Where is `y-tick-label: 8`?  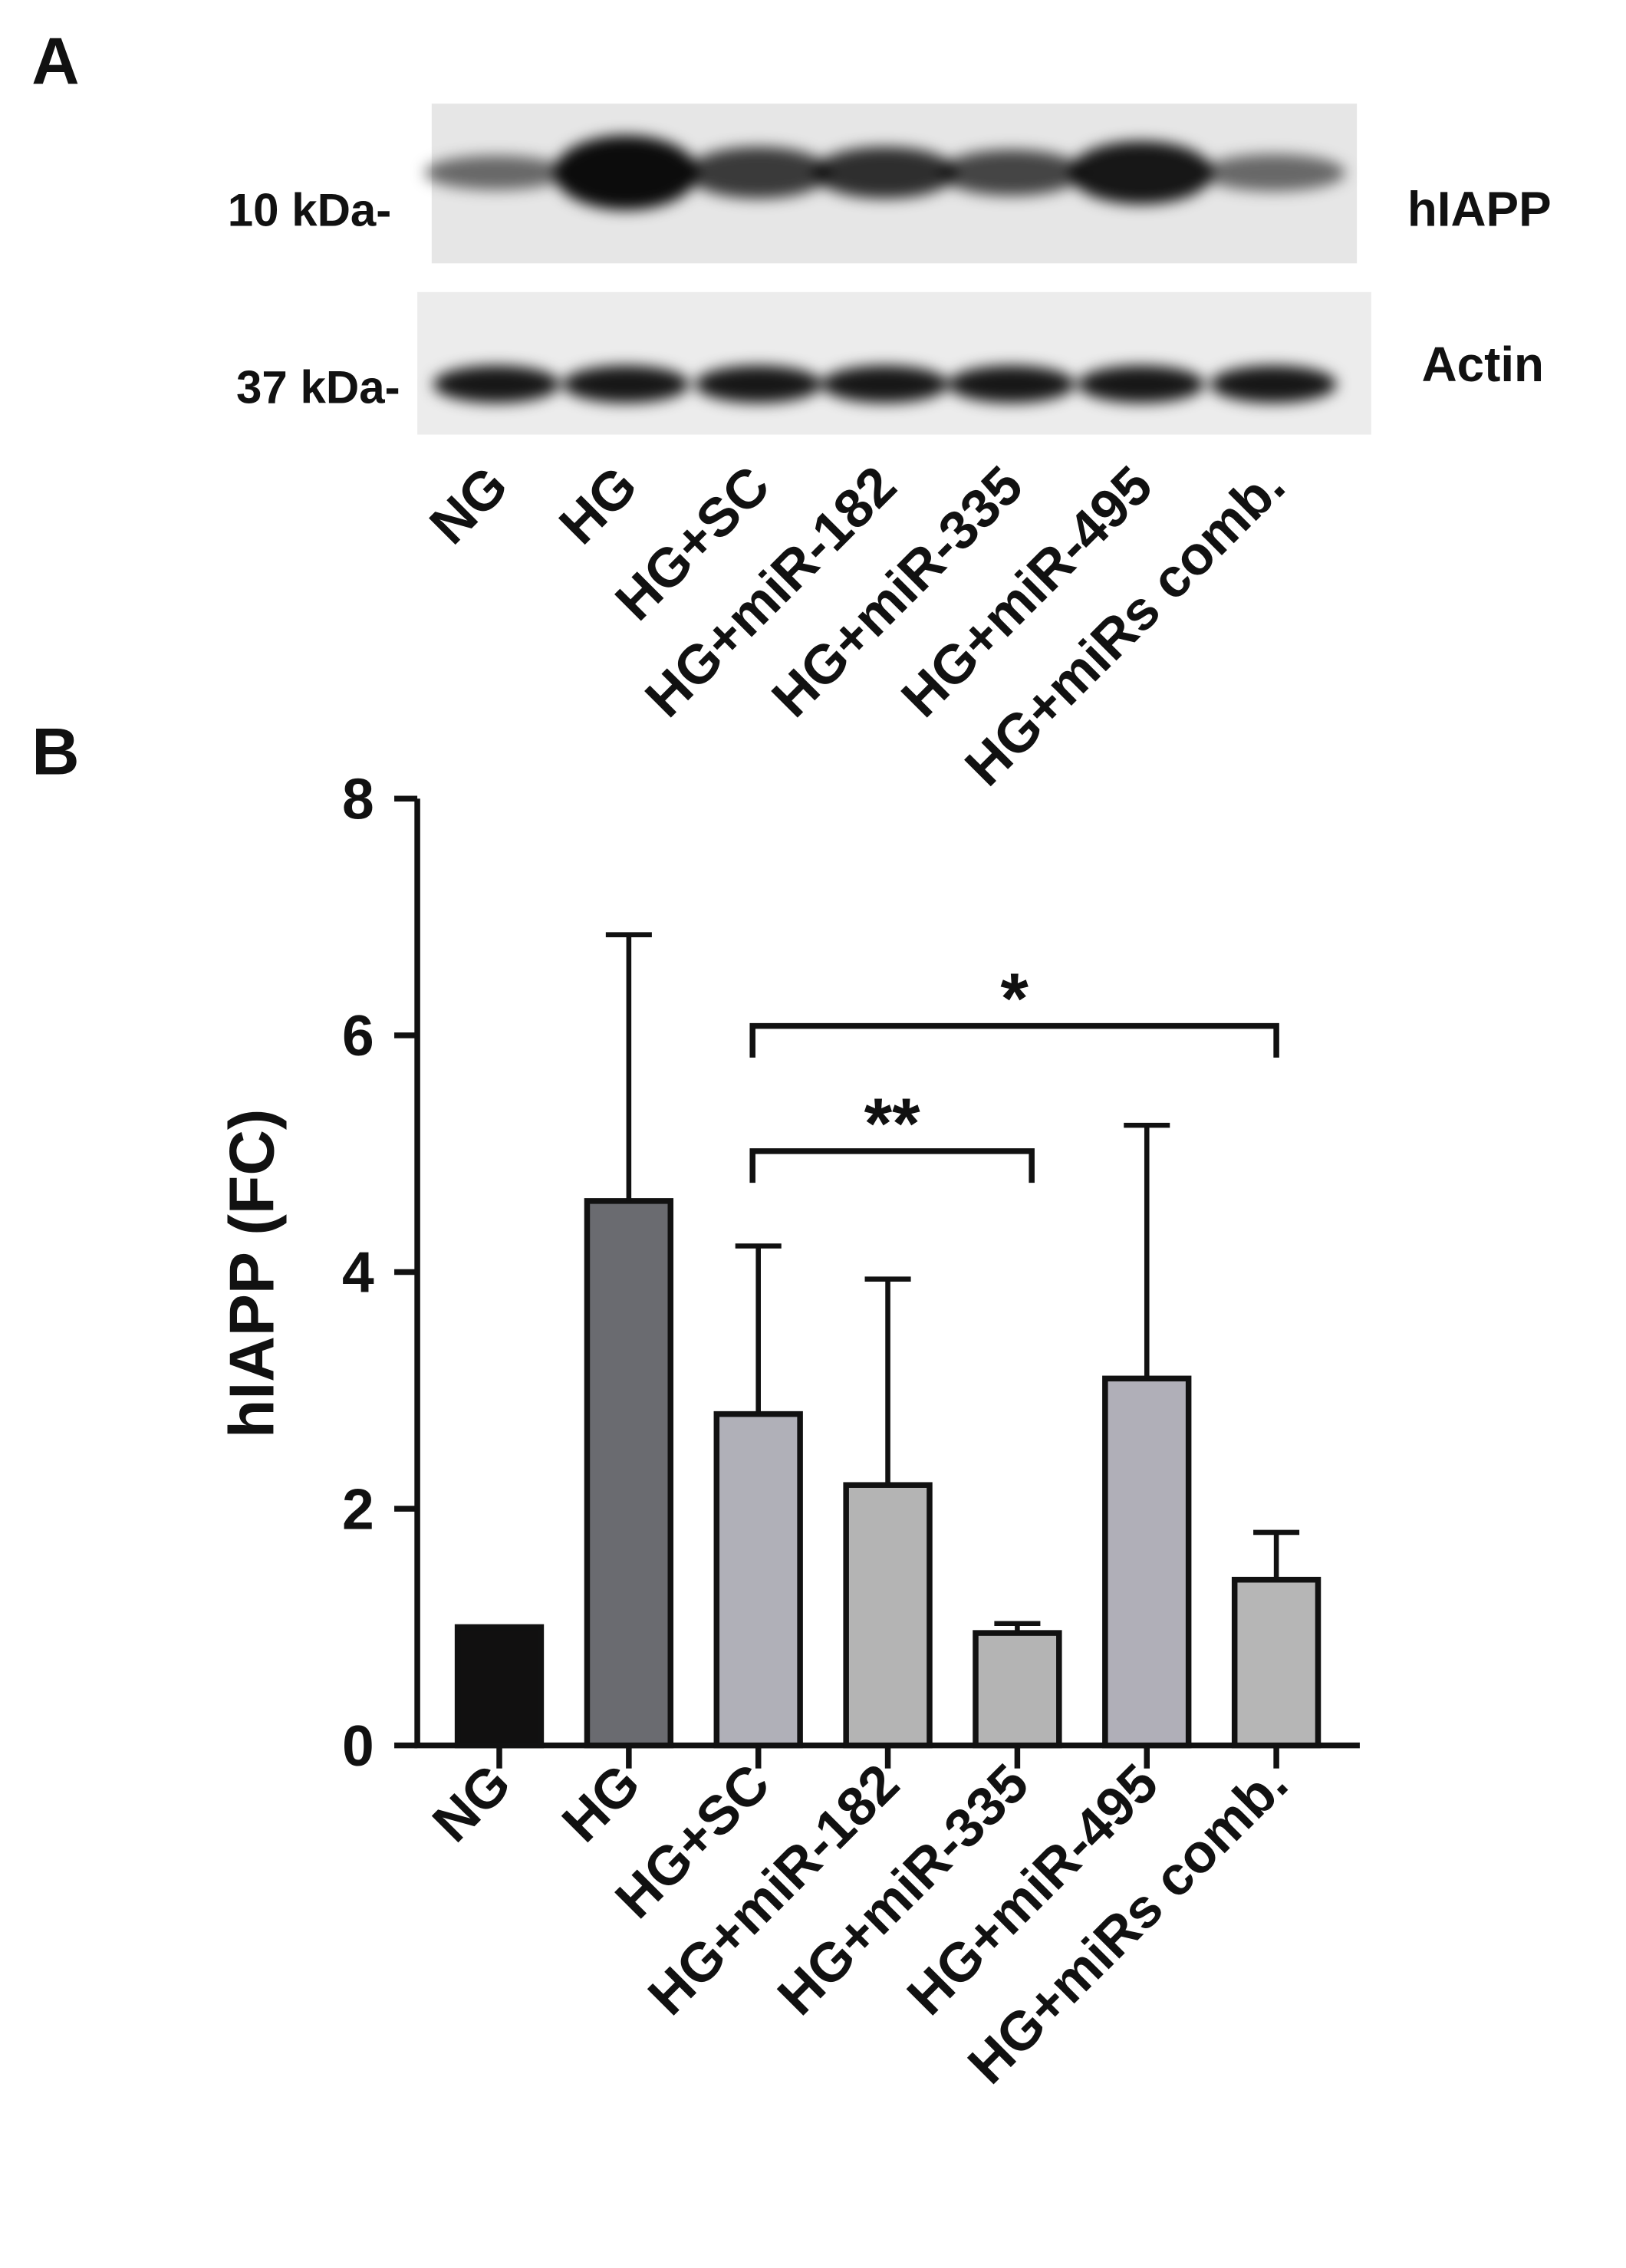 y-tick-label: 8 is located at coordinates (358, 799).